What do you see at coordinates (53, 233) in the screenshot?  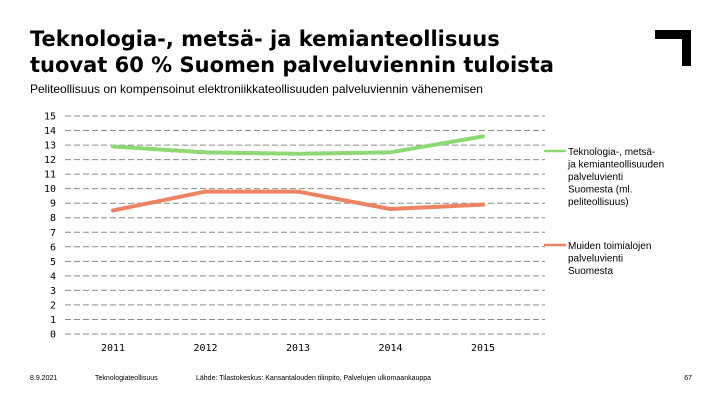 I see `y-tick-label: 7` at bounding box center [53, 233].